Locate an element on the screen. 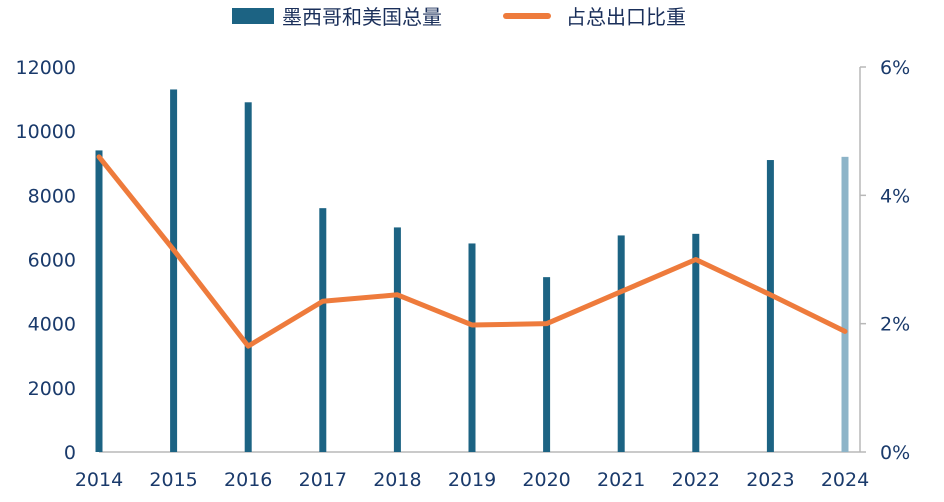  x-tick-label: 2014 is located at coordinates (99, 480).